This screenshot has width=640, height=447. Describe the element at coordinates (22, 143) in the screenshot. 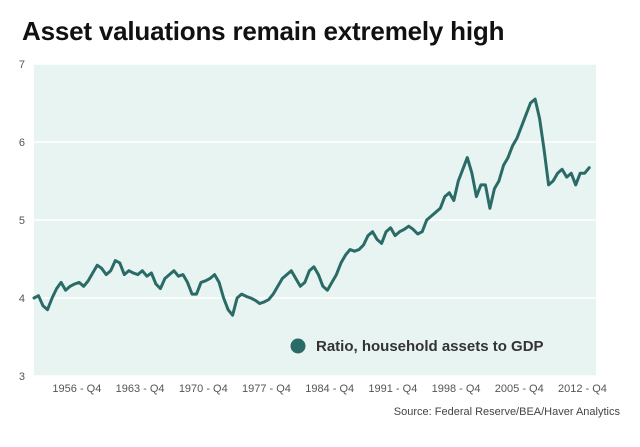

I see `y-tick-label-6: 6` at that location.